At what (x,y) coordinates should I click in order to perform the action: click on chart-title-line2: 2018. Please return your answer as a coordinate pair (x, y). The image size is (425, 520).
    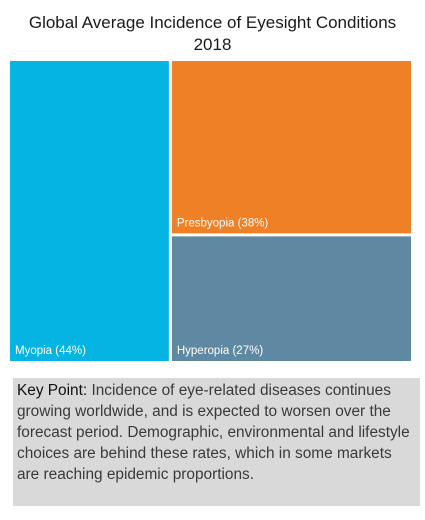
    Looking at the image, I should click on (212, 44).